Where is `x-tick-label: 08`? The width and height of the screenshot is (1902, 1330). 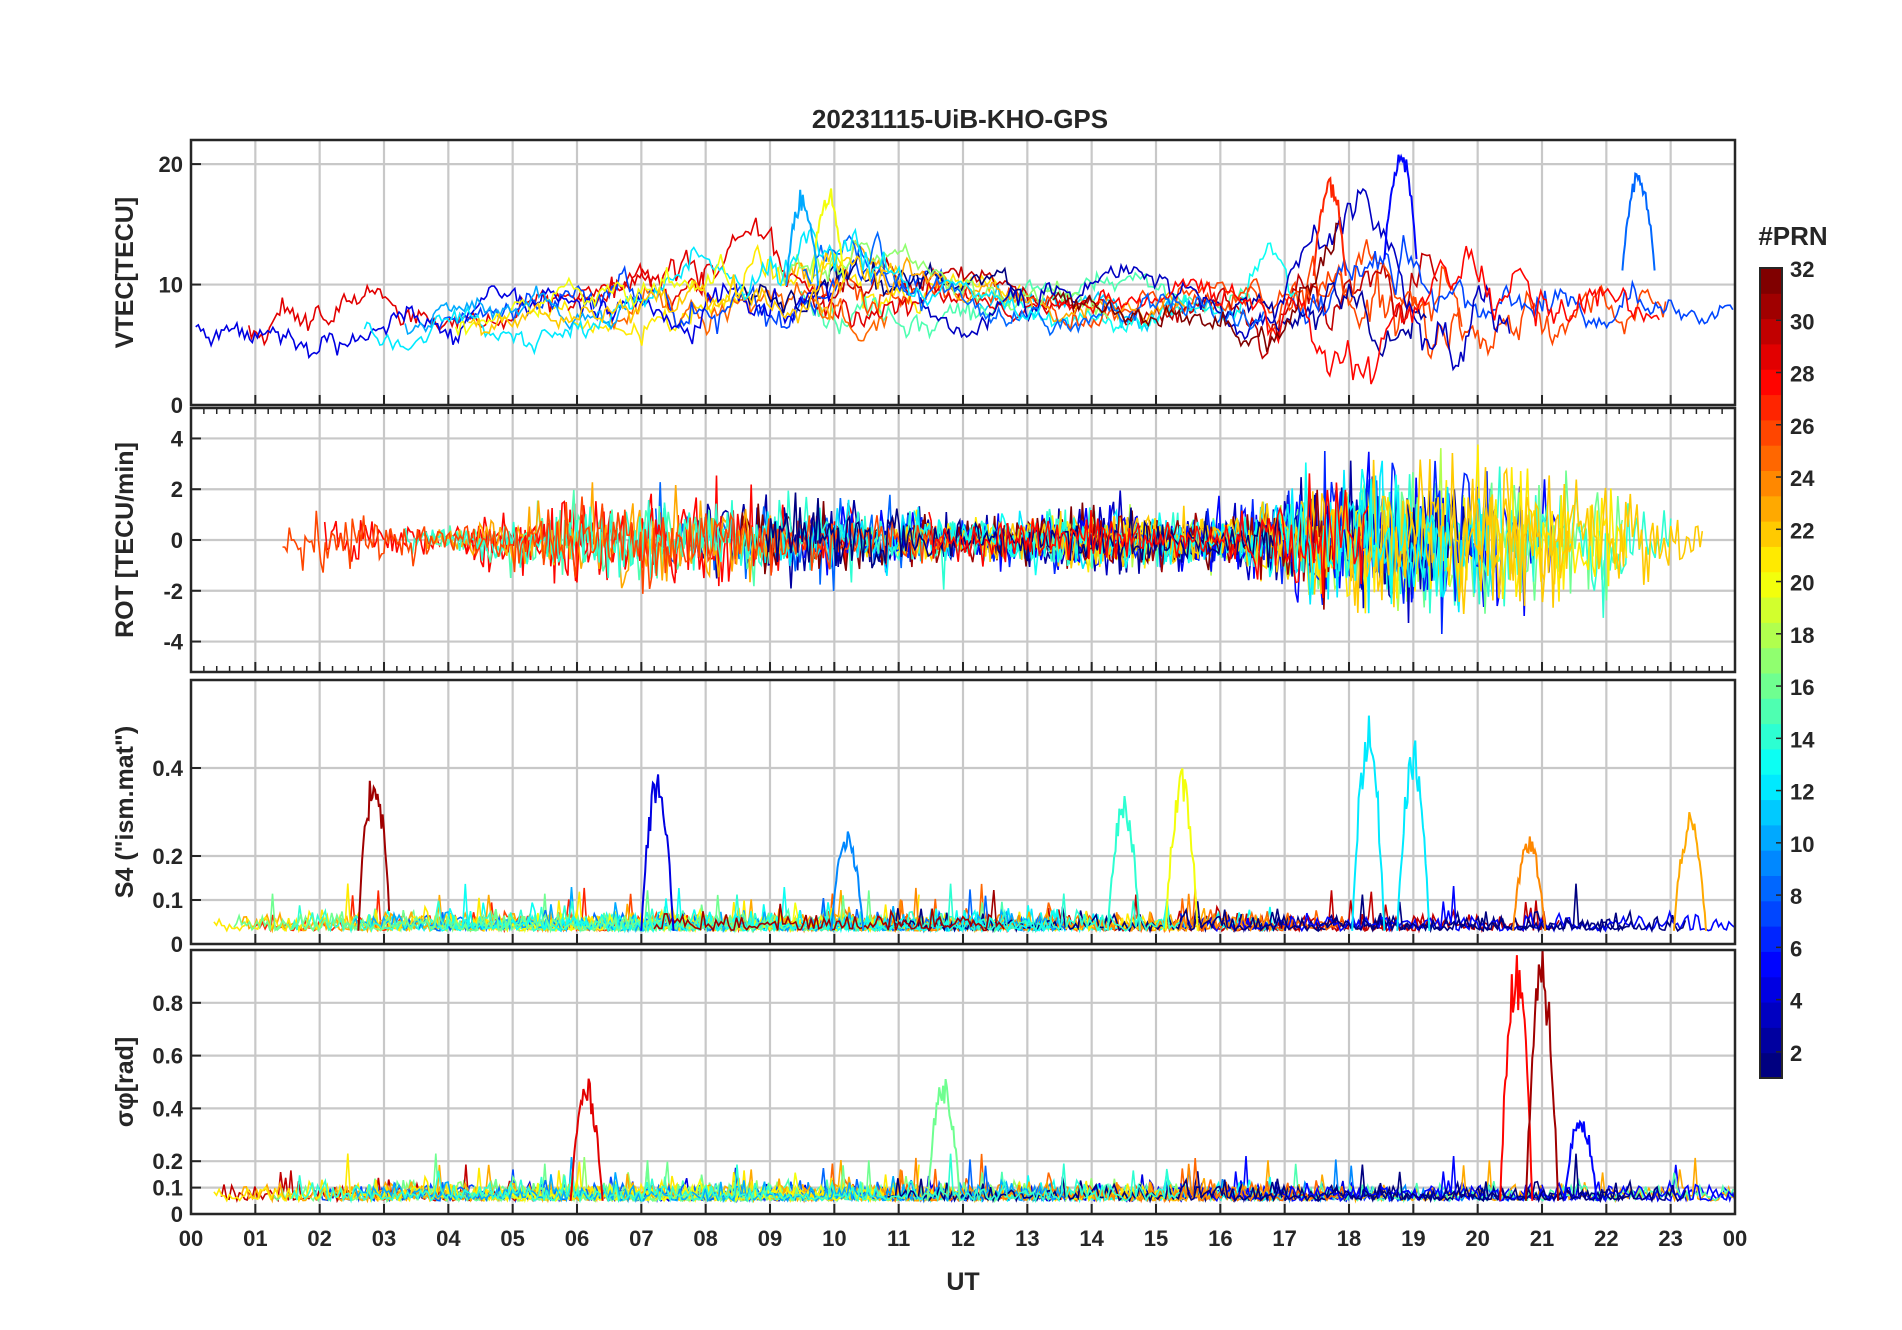
x-tick-label: 08 is located at coordinates (705, 1238).